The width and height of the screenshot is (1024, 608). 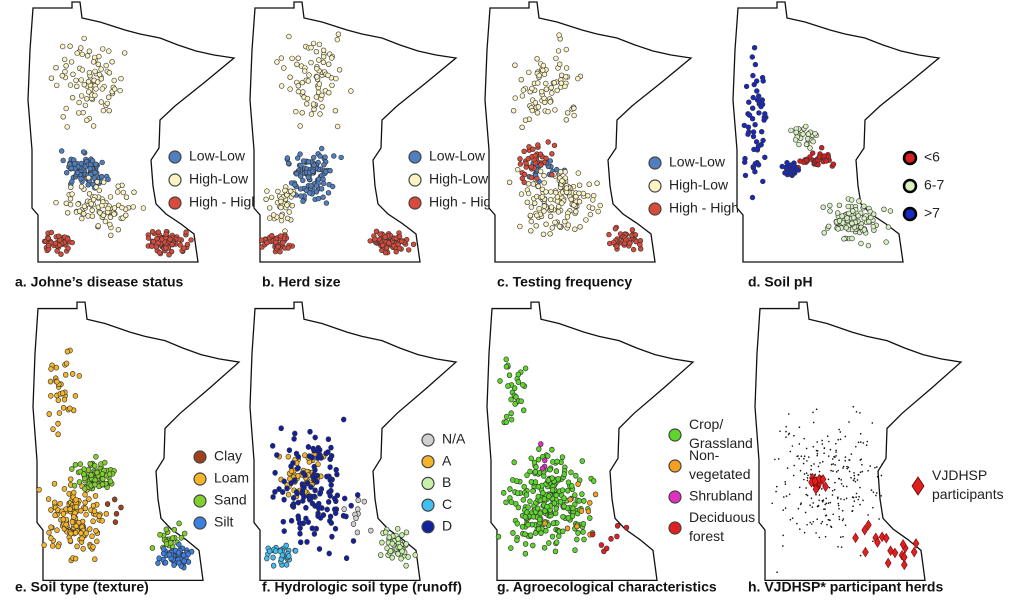 What do you see at coordinates (447, 504) in the screenshot?
I see `legend-label: C` at bounding box center [447, 504].